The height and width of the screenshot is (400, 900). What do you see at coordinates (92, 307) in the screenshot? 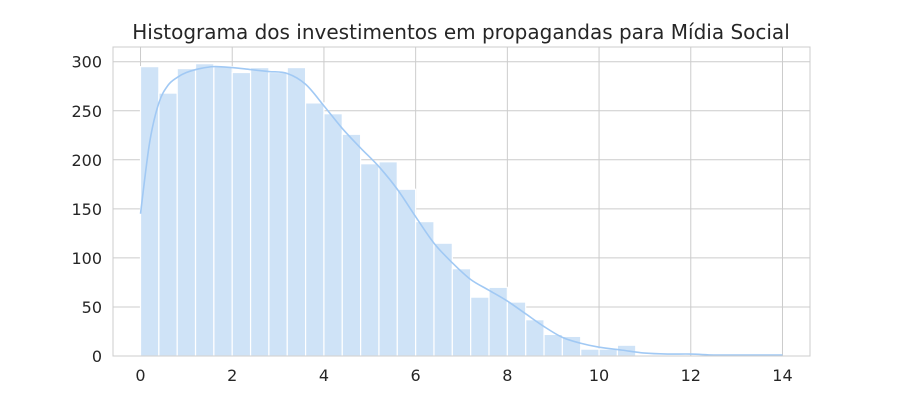
I see `y-tick-label: 50` at bounding box center [92, 307].